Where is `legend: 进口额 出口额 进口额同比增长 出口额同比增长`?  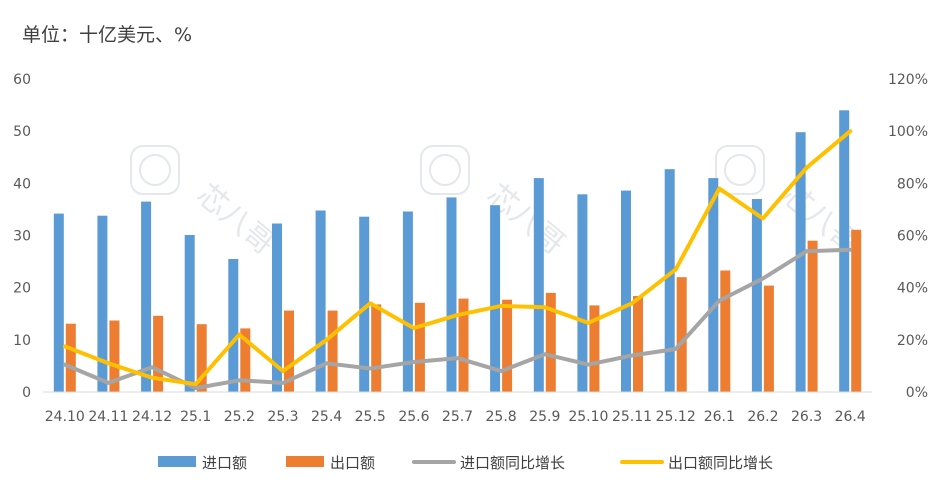
legend: 进口额 出口额 进口额同比增长 出口额同比增长 is located at coordinates (465, 463).